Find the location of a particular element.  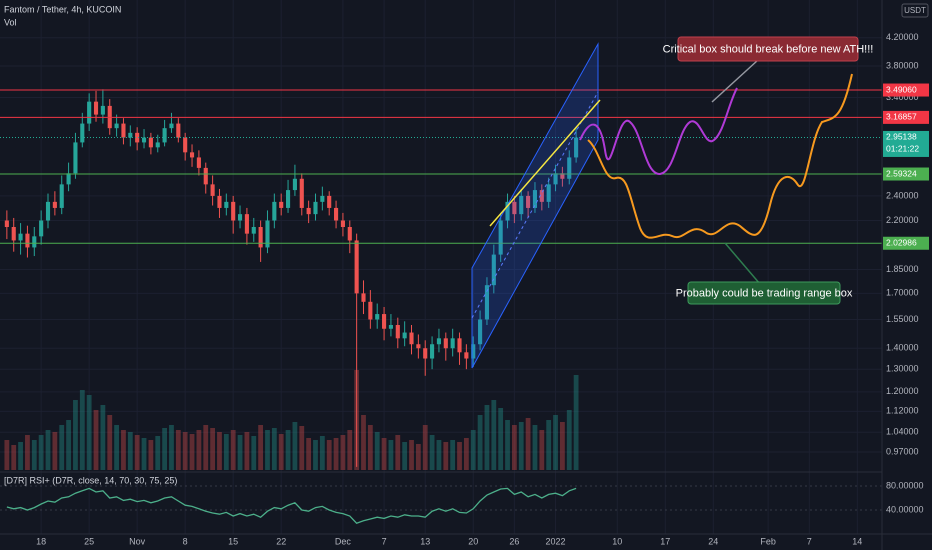

y-tick-label: 3.40000 is located at coordinates (902, 97).